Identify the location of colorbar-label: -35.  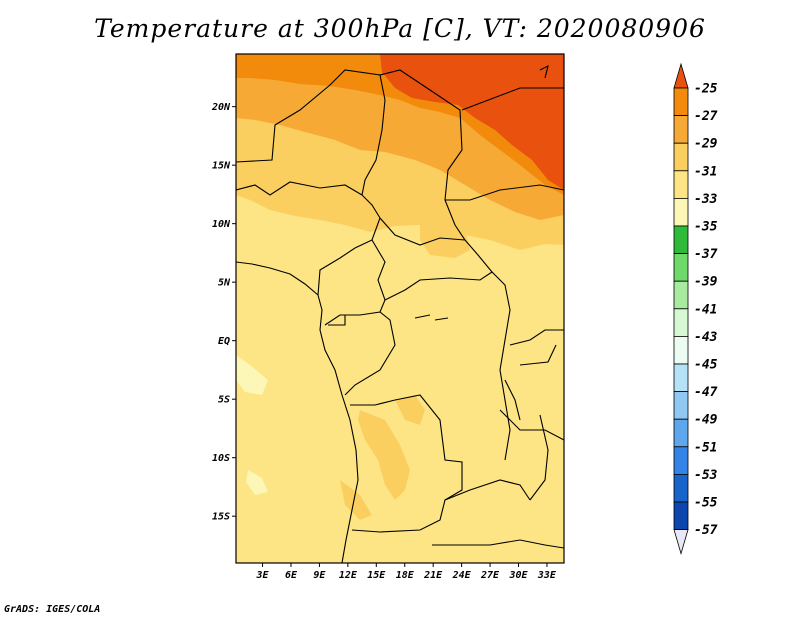
(706, 227).